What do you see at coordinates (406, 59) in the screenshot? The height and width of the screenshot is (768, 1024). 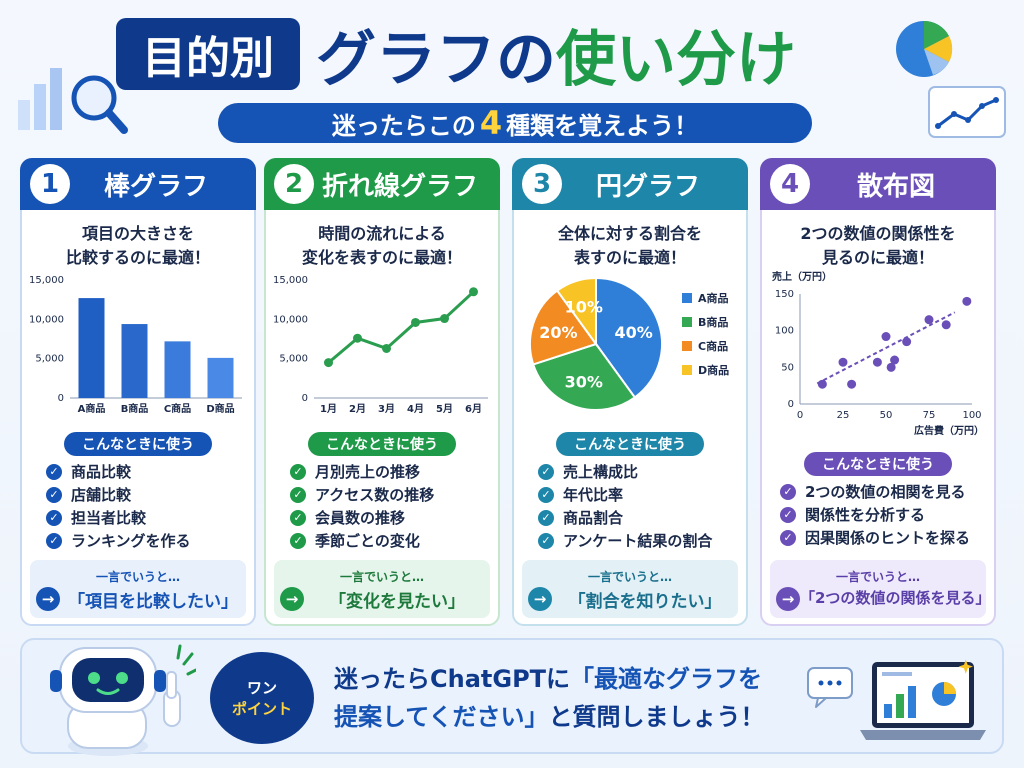 I see `title-part-graph: グラフ` at bounding box center [406, 59].